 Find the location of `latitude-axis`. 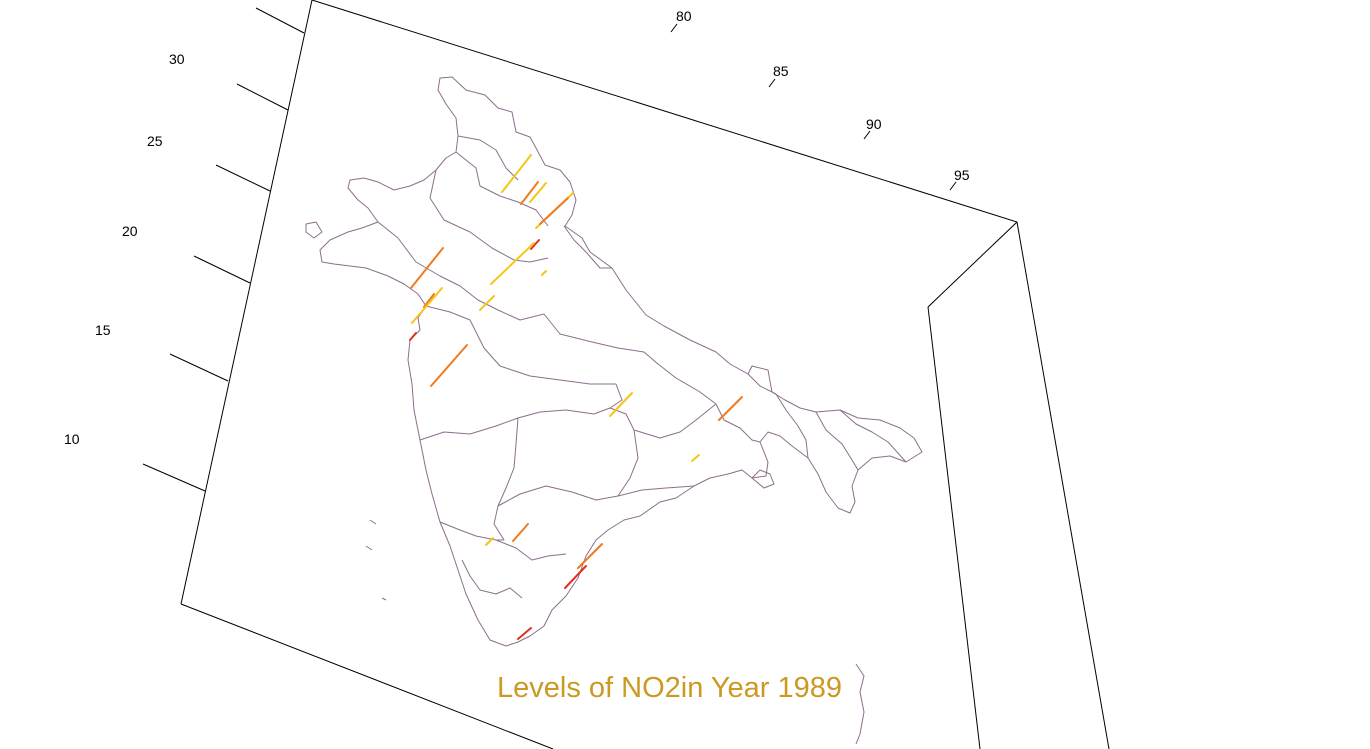

latitude-axis is located at coordinates (223, 249).